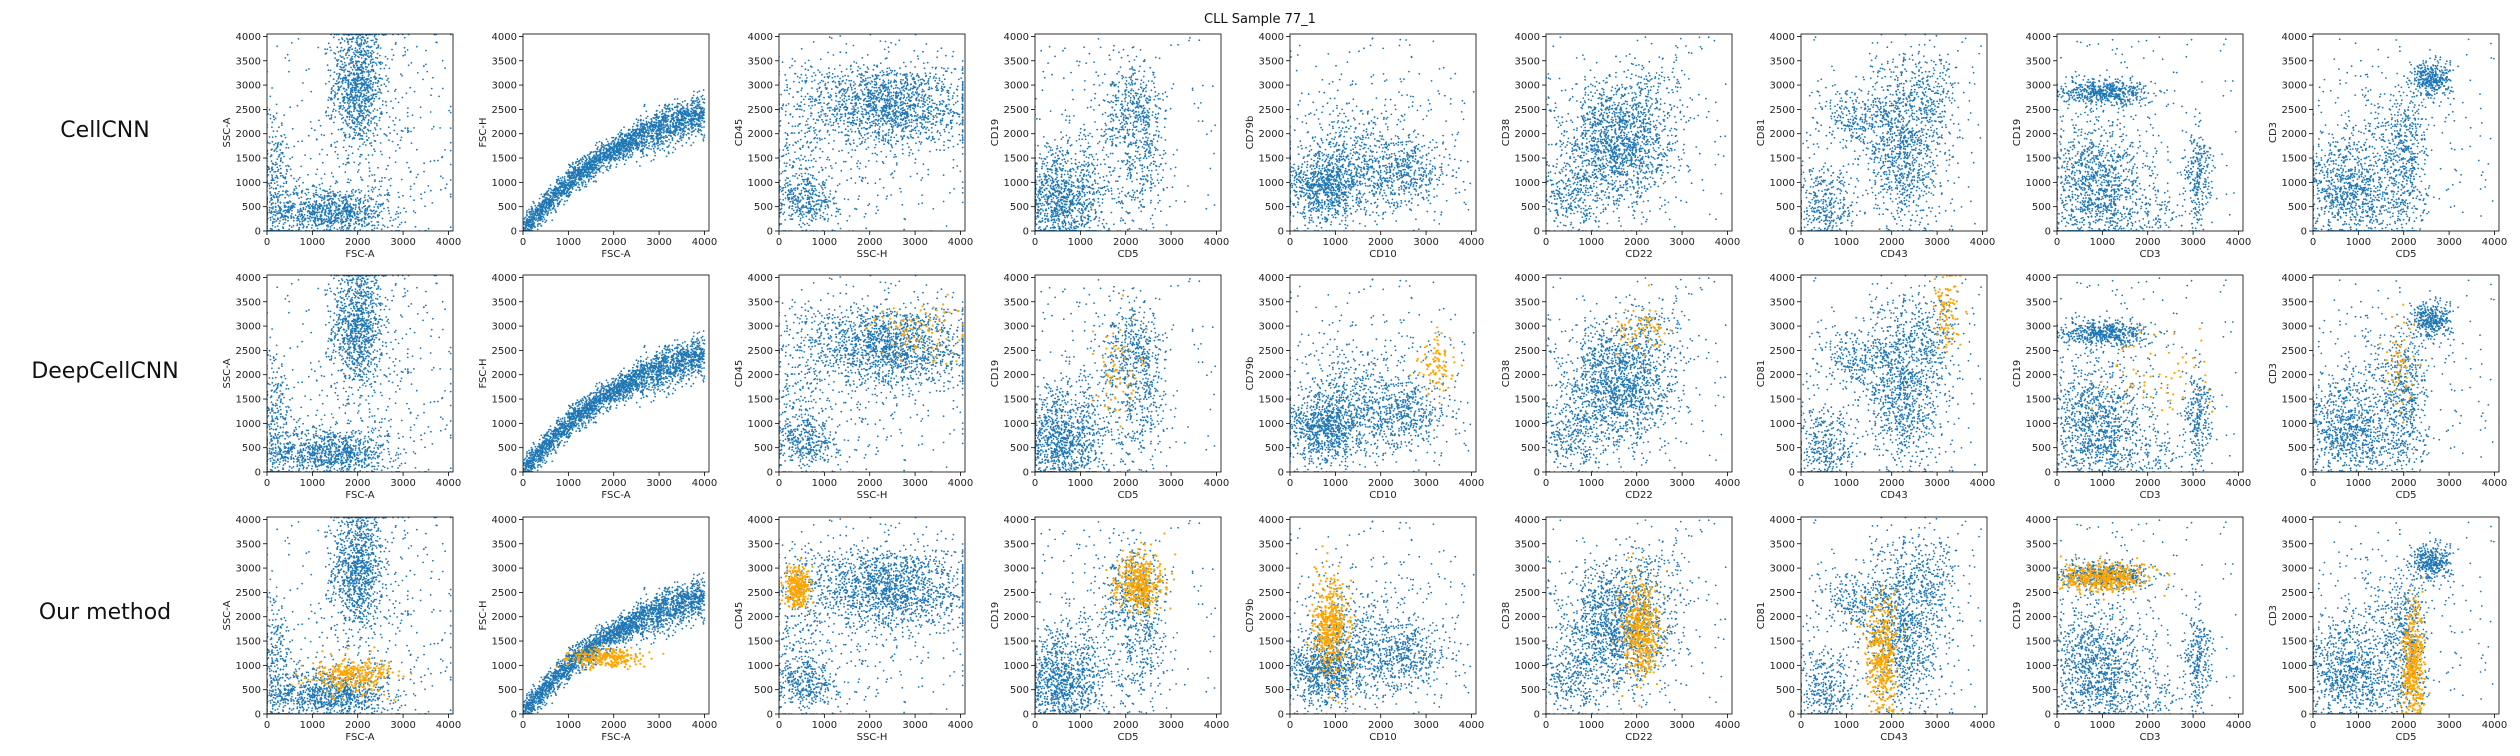  What do you see at coordinates (248, 159) in the screenshot?
I see `y-tick-label: 1500` at bounding box center [248, 159].